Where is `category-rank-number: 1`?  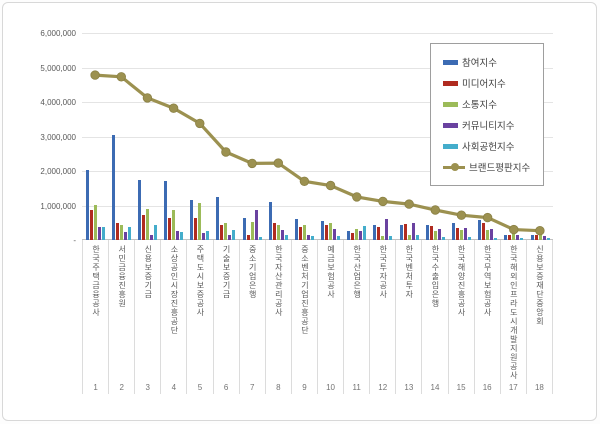
category-rank-number: 1 is located at coordinates (95, 387).